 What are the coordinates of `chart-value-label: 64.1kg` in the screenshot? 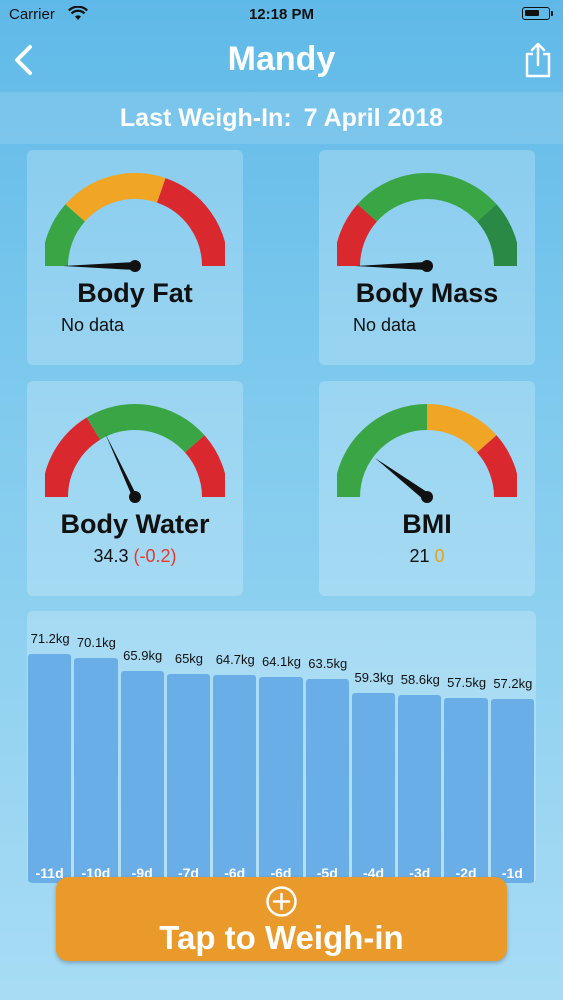 It's located at (281, 662).